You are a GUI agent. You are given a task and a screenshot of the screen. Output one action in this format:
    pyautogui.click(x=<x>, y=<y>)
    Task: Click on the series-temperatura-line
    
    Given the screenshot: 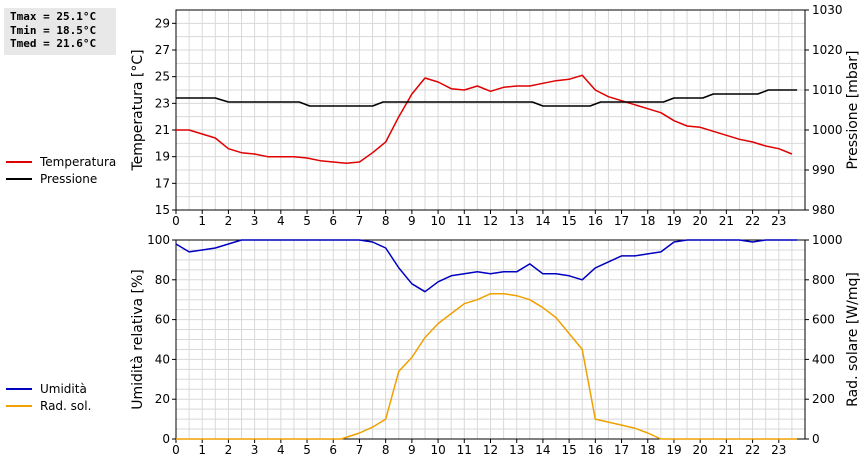 What is the action you would take?
    pyautogui.click(x=484, y=119)
    